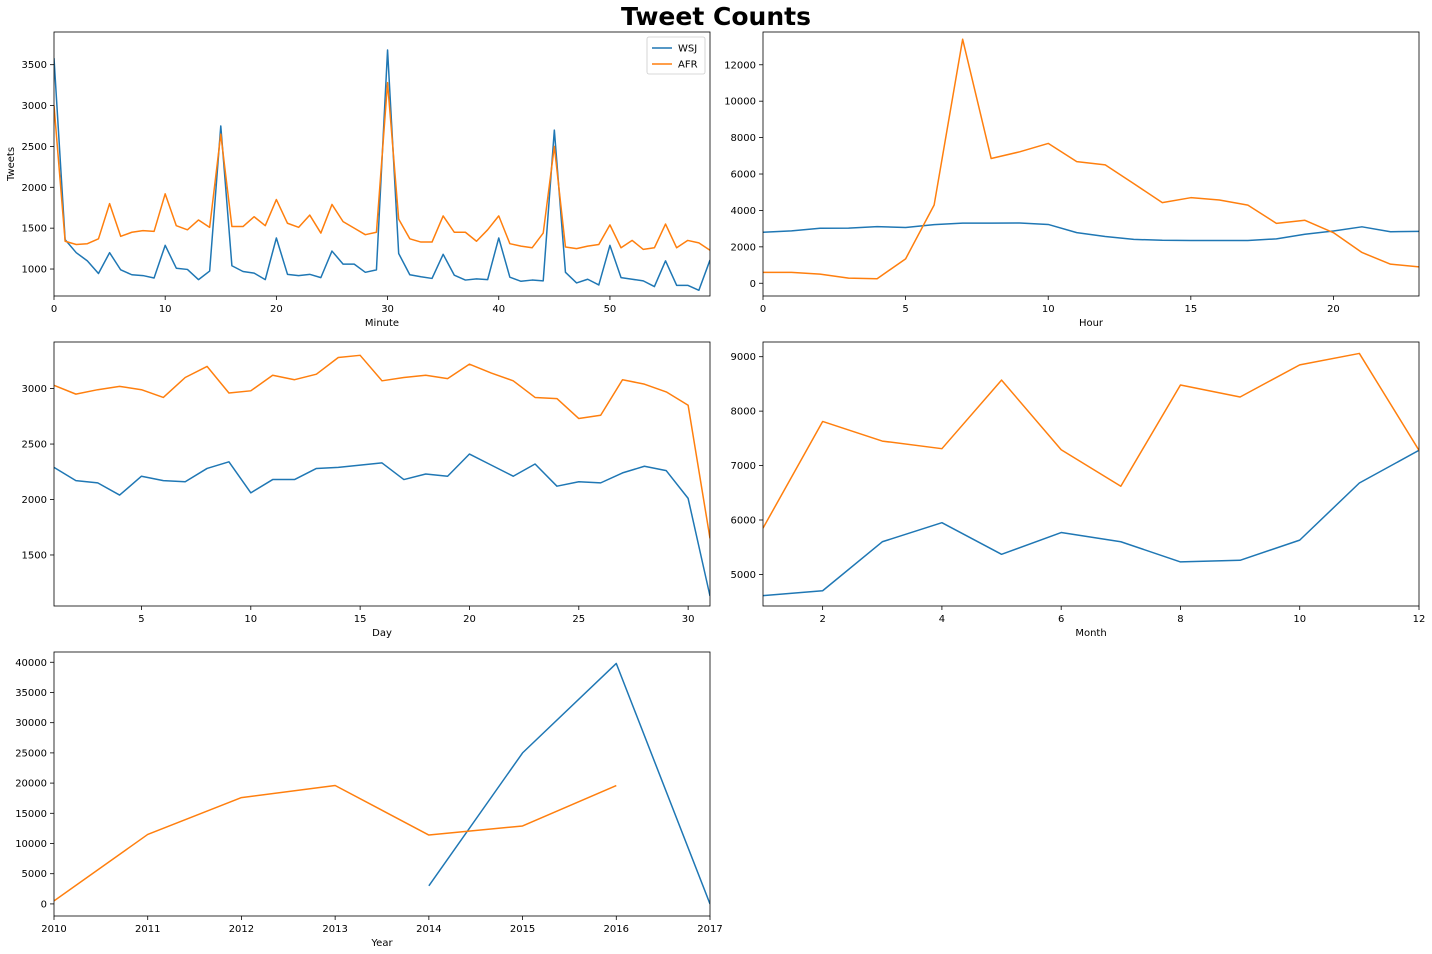  Describe the element at coordinates (31, 753) in the screenshot. I see `subplot-year-ytick-label: 25000` at that location.